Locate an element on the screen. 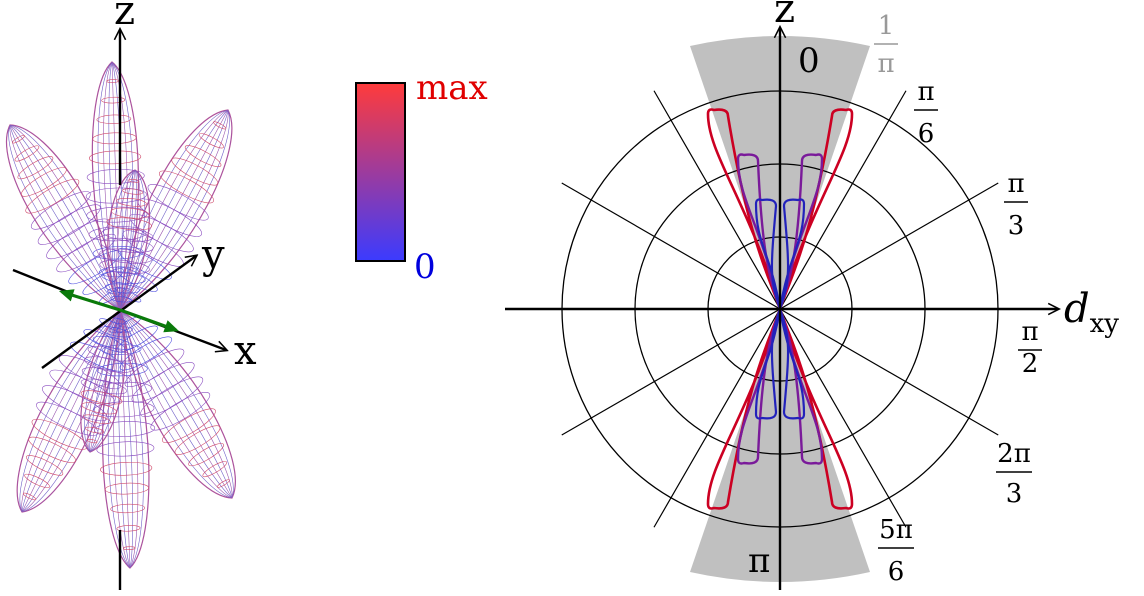  angle-label-pi: π is located at coordinates (759, 561).